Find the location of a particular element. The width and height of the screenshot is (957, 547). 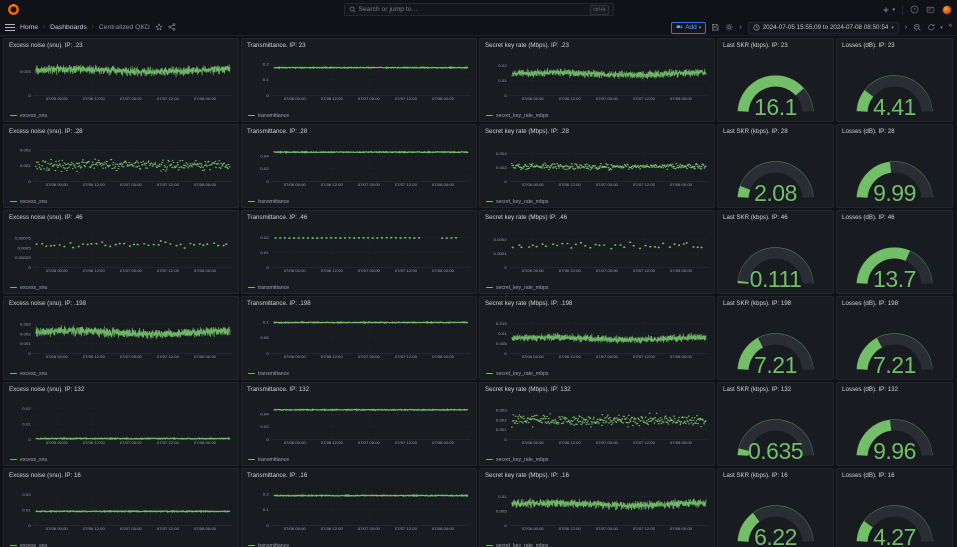

svg-text: 0.001 is located at coordinates (25, 166).